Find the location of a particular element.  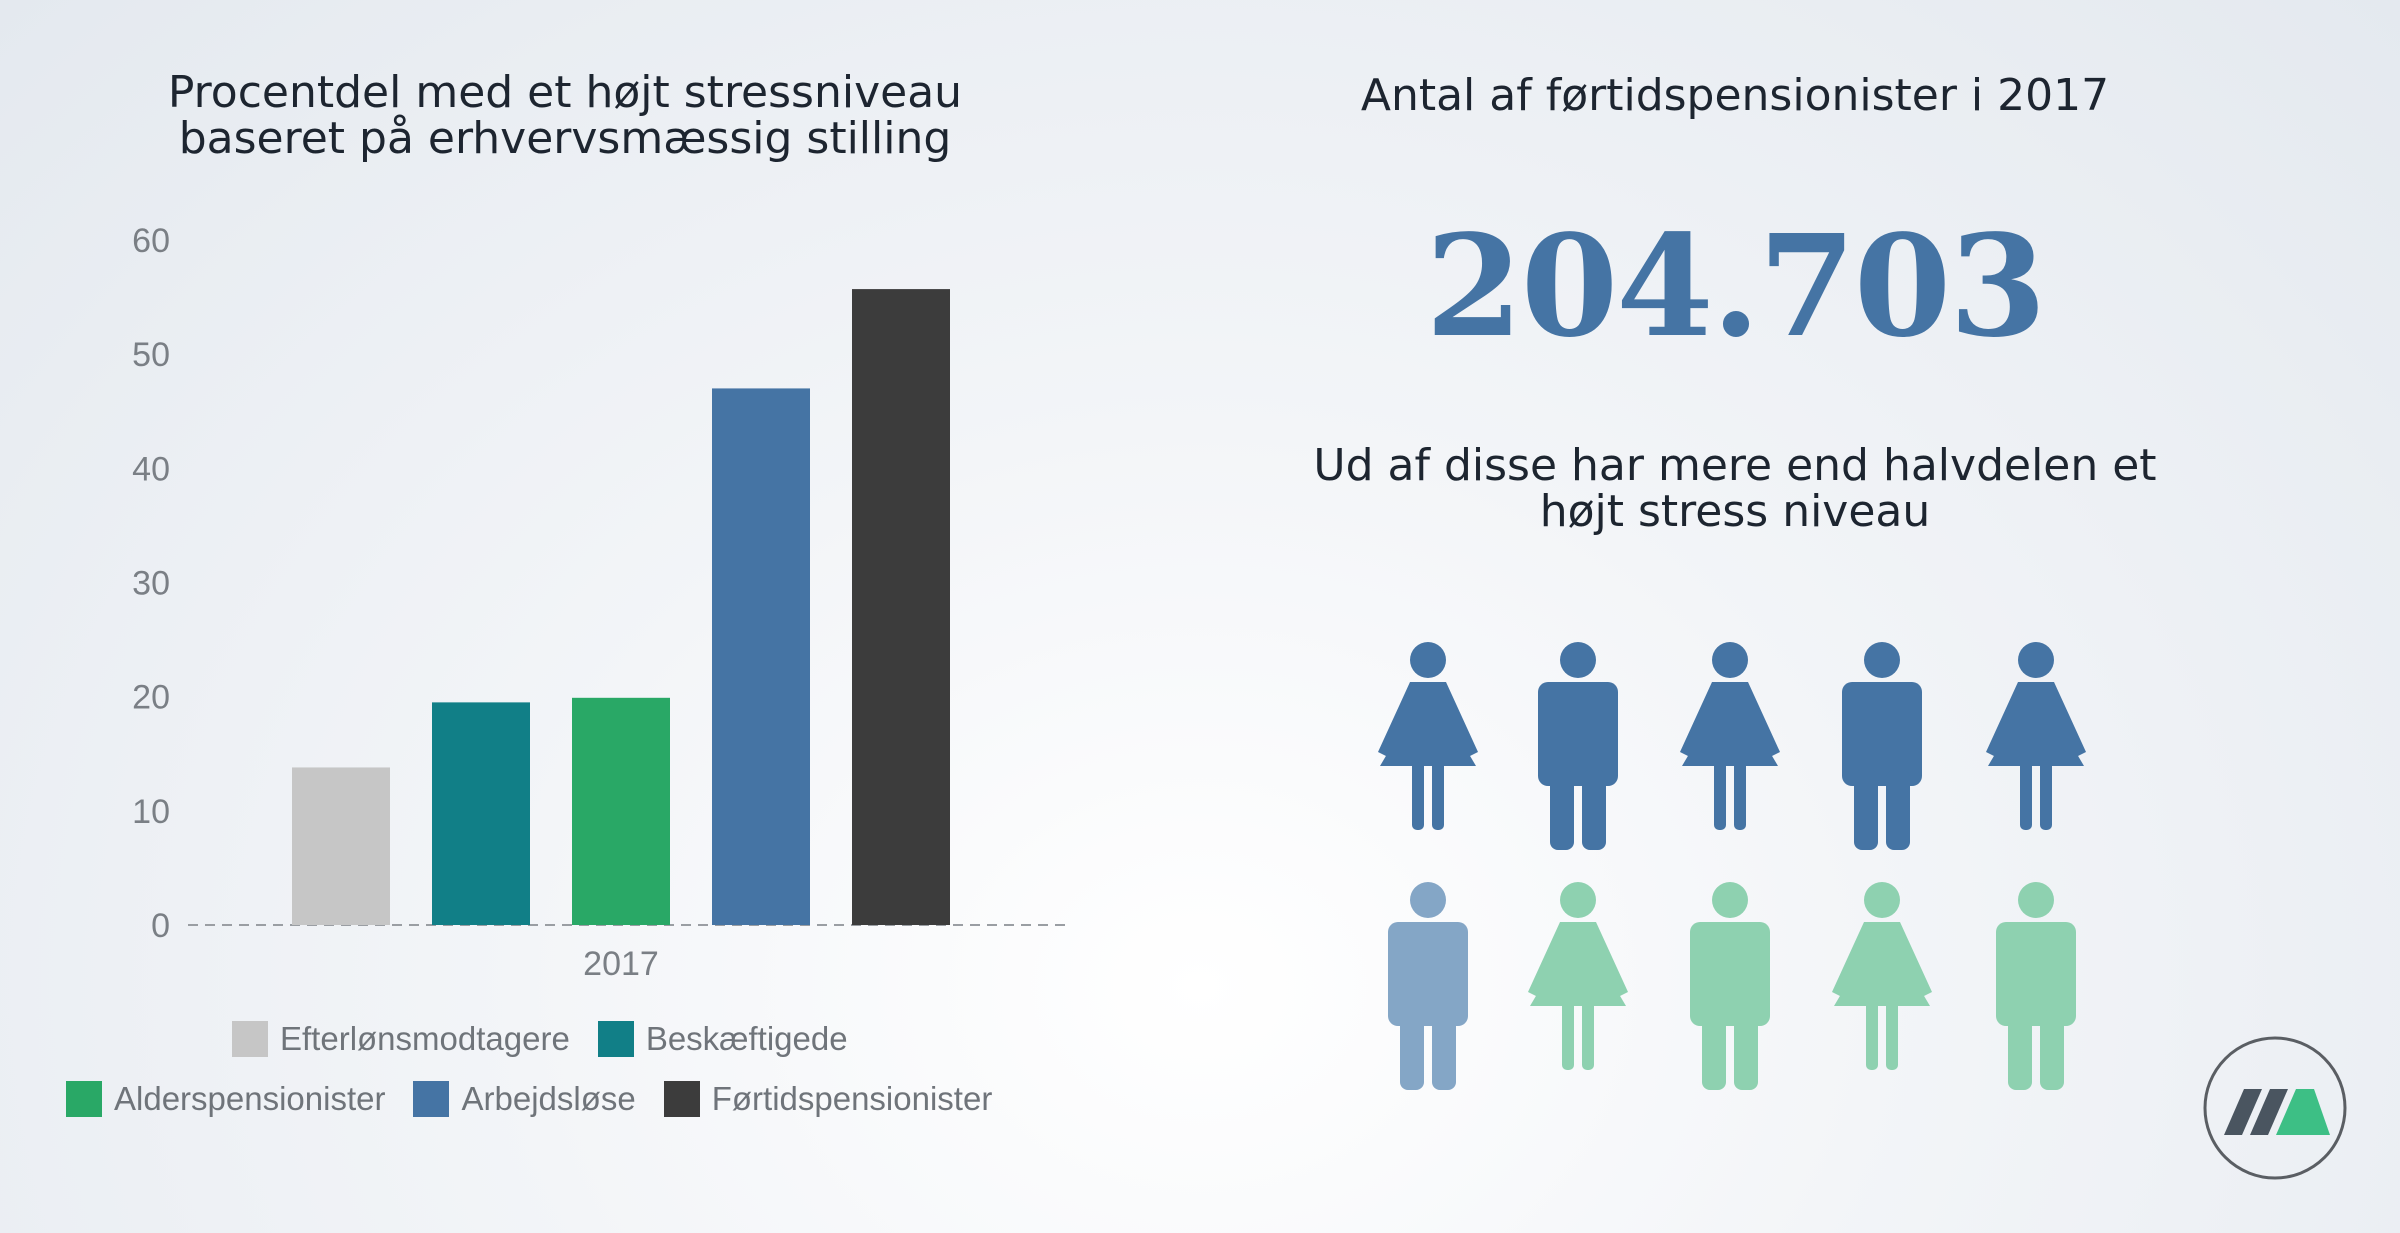

y-tick-label: 30 is located at coordinates (151, 584).